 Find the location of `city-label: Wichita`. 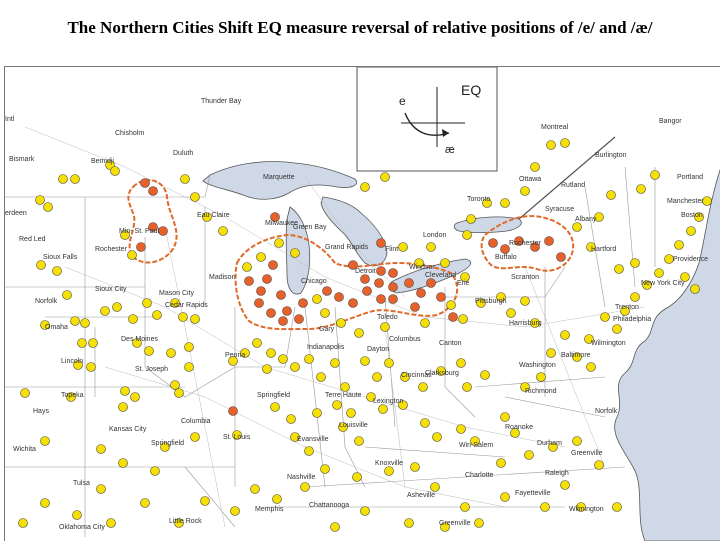

city-label: Wichita is located at coordinates (24, 449).